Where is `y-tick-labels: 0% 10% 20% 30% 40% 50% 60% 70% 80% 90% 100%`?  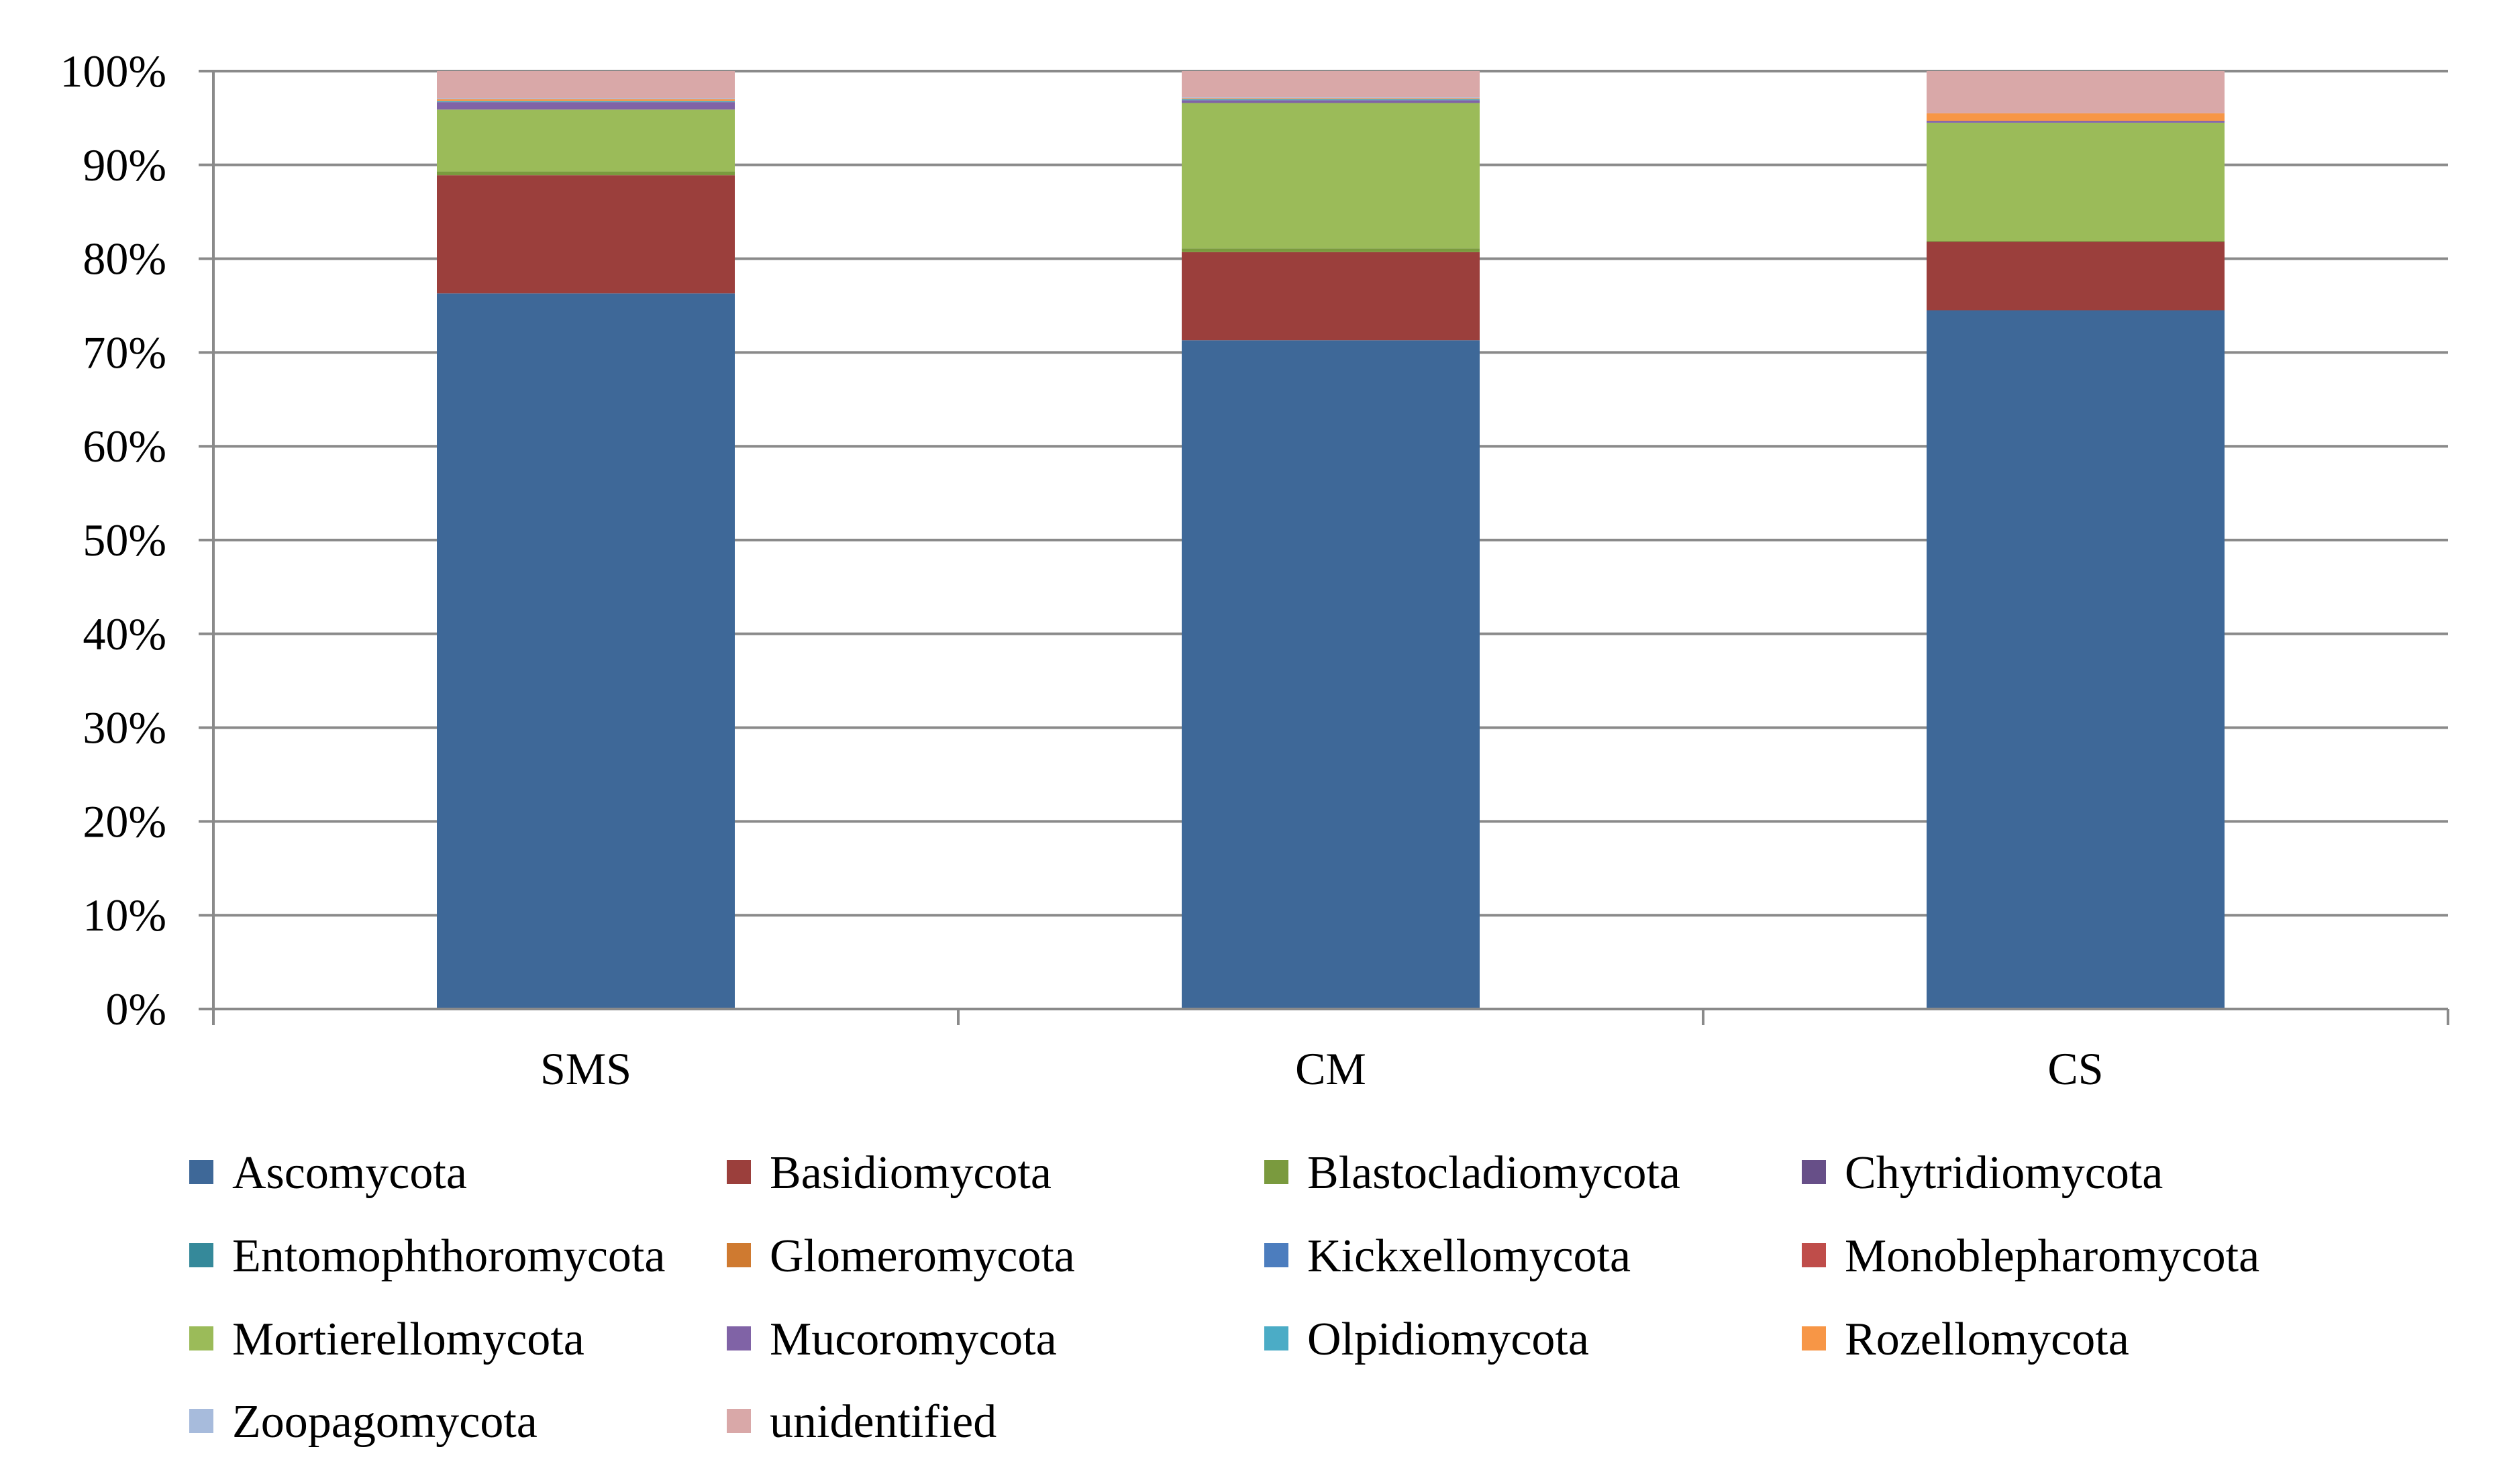
y-tick-labels: 0% 10% 20% 30% 40% 50% 60% 70% 80% 90% 100% is located at coordinates (113, 540).